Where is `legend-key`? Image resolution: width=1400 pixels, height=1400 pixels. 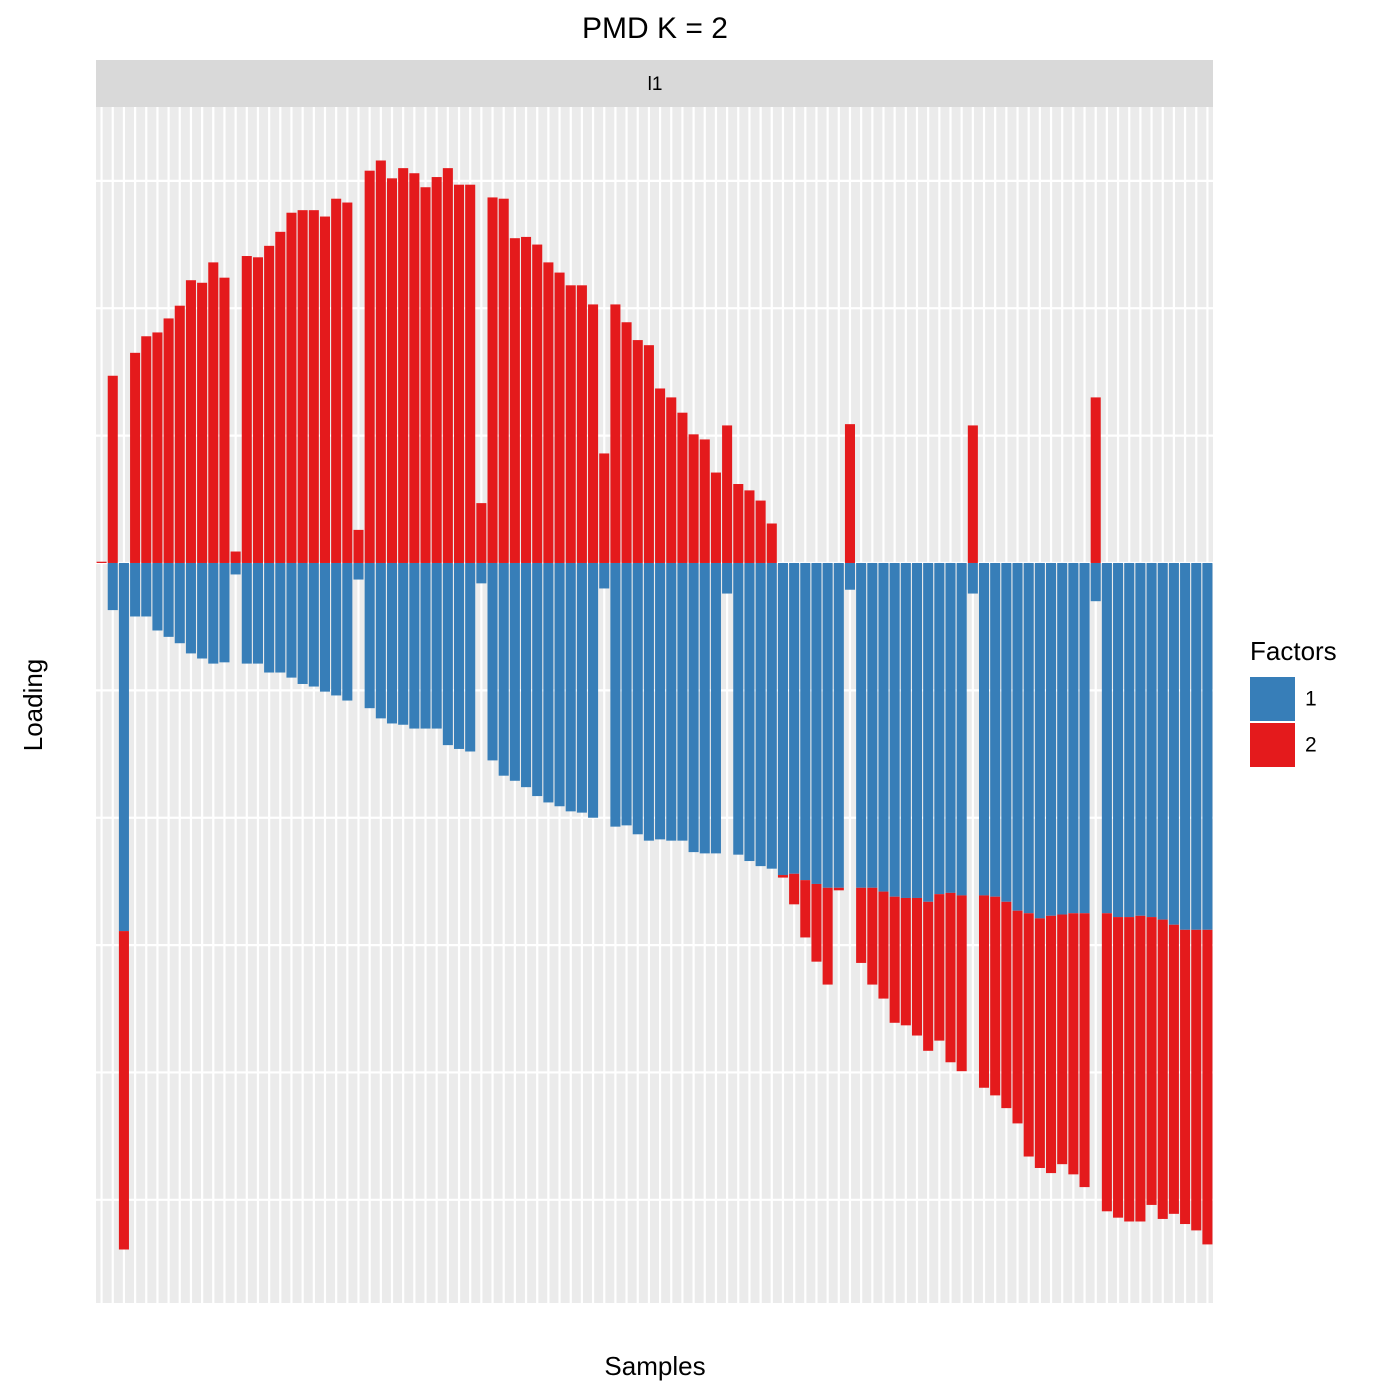
legend-key is located at coordinates (1272, 745).